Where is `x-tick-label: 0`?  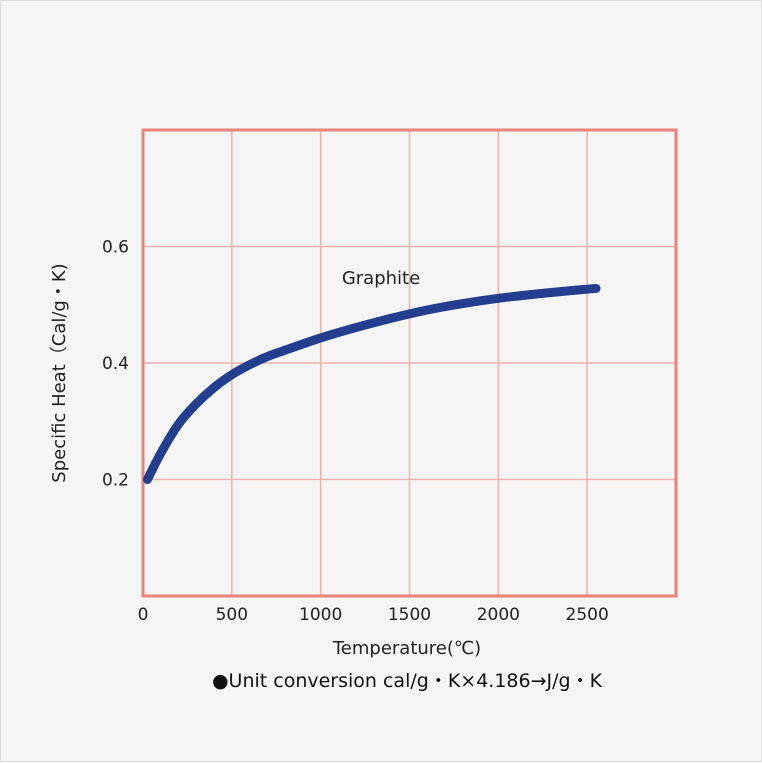
x-tick-label: 0 is located at coordinates (143, 615).